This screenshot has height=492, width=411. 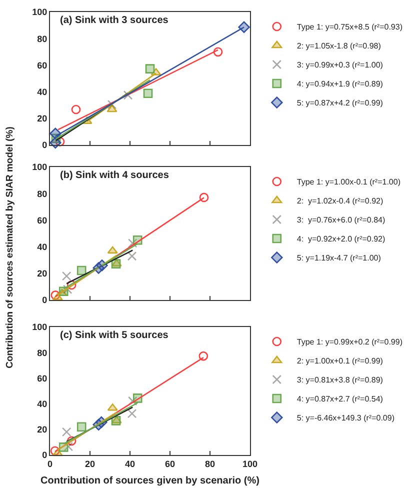 What do you see at coordinates (90, 463) in the screenshot?
I see `x-tick-label: 20` at bounding box center [90, 463].